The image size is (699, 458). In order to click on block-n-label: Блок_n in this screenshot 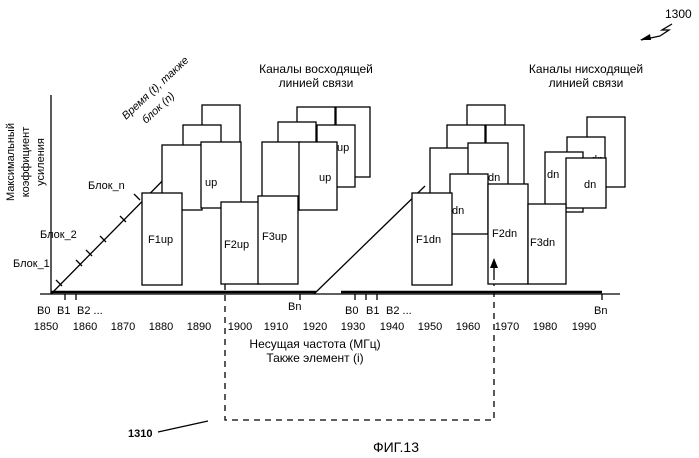, I will do `click(106, 186)`.